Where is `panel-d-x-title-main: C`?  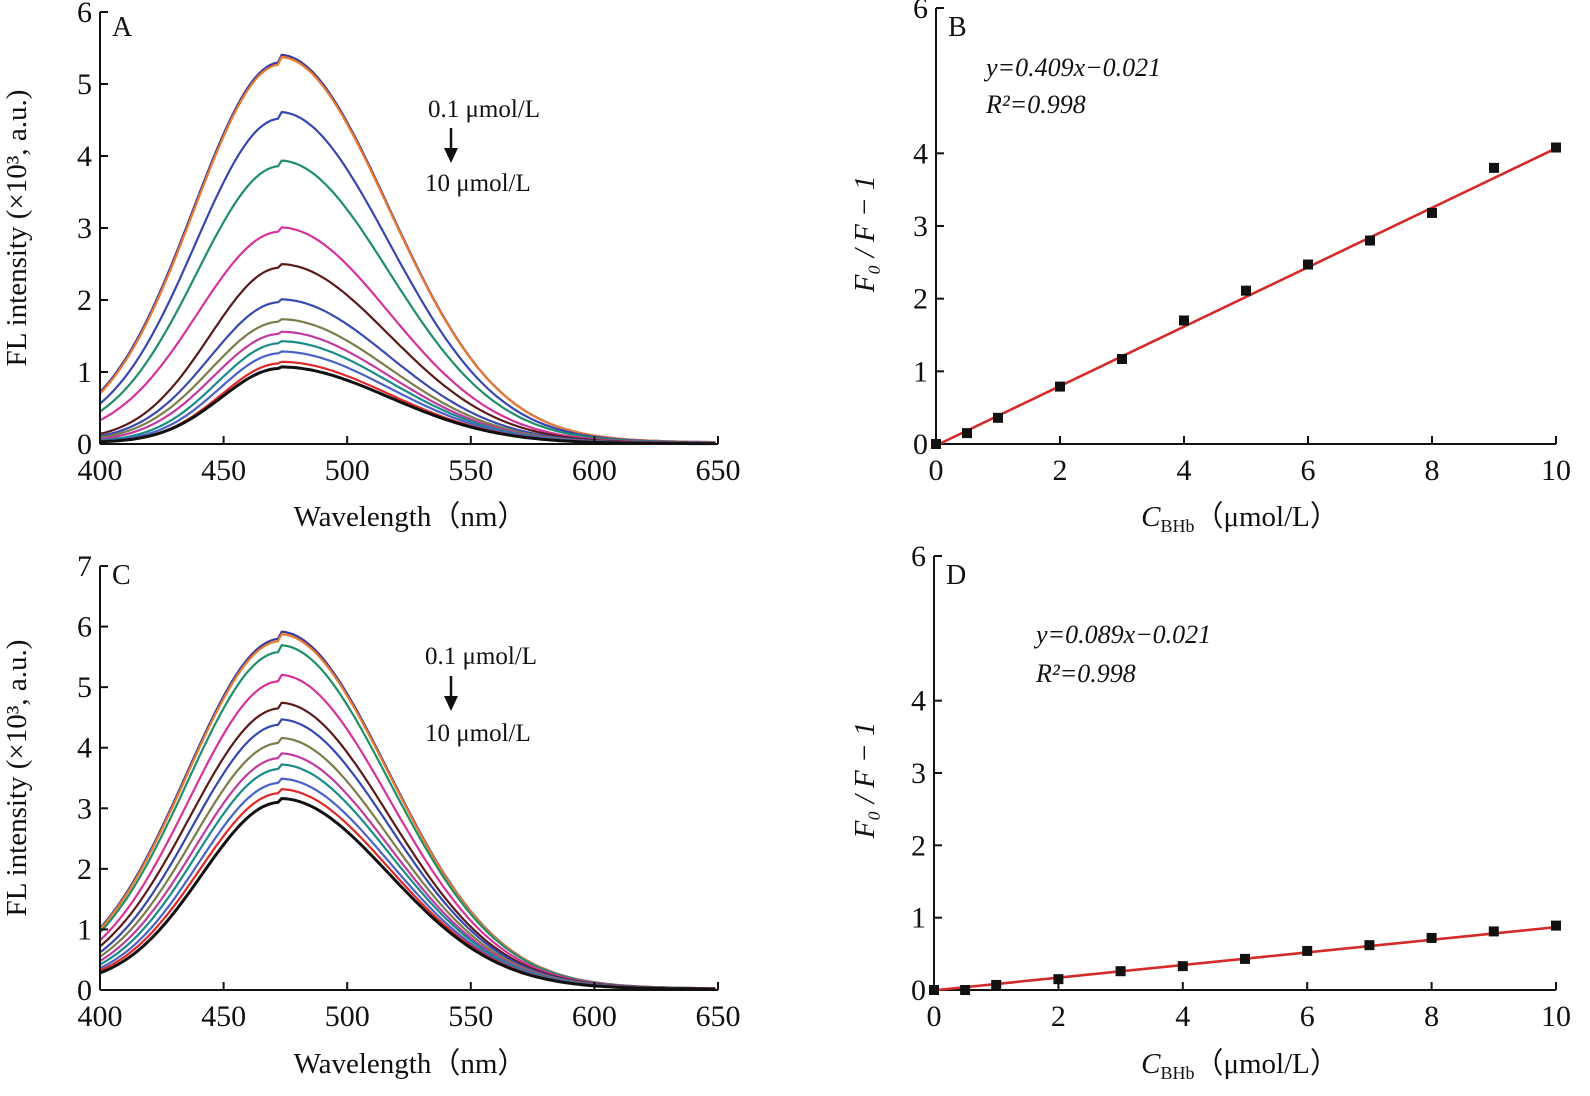 panel-d-x-title-main: C is located at coordinates (1151, 1064).